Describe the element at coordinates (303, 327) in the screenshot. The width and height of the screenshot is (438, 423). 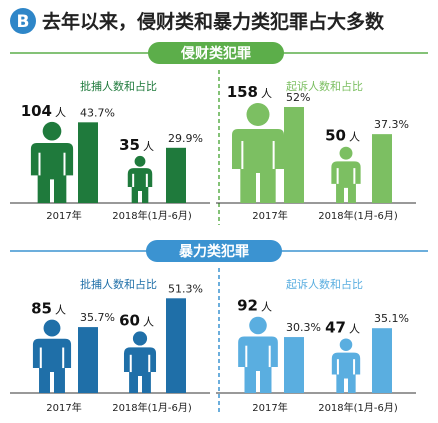
I see `percent-label: 30.3%` at that location.